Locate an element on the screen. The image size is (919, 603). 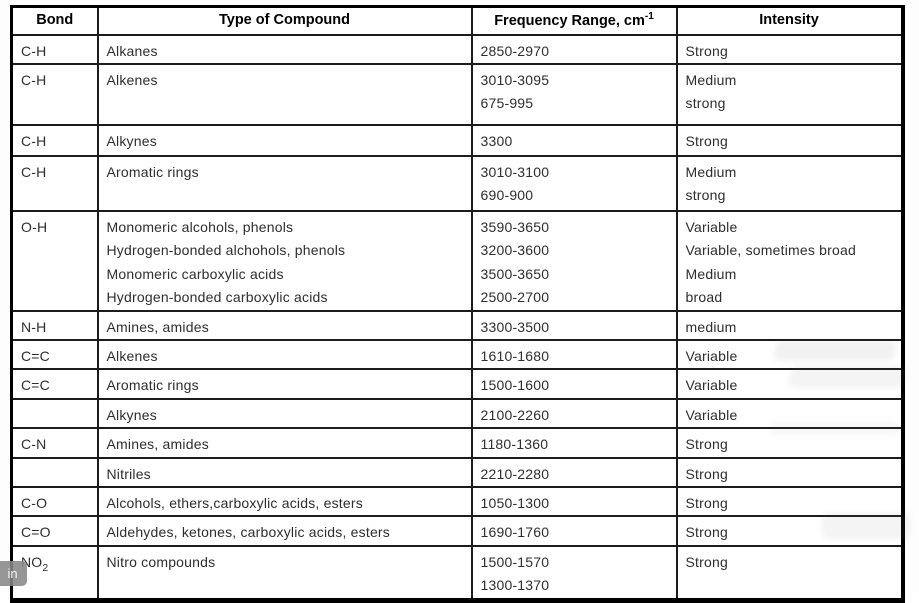
cell-line: Nitro compounds is located at coordinates (161, 561).